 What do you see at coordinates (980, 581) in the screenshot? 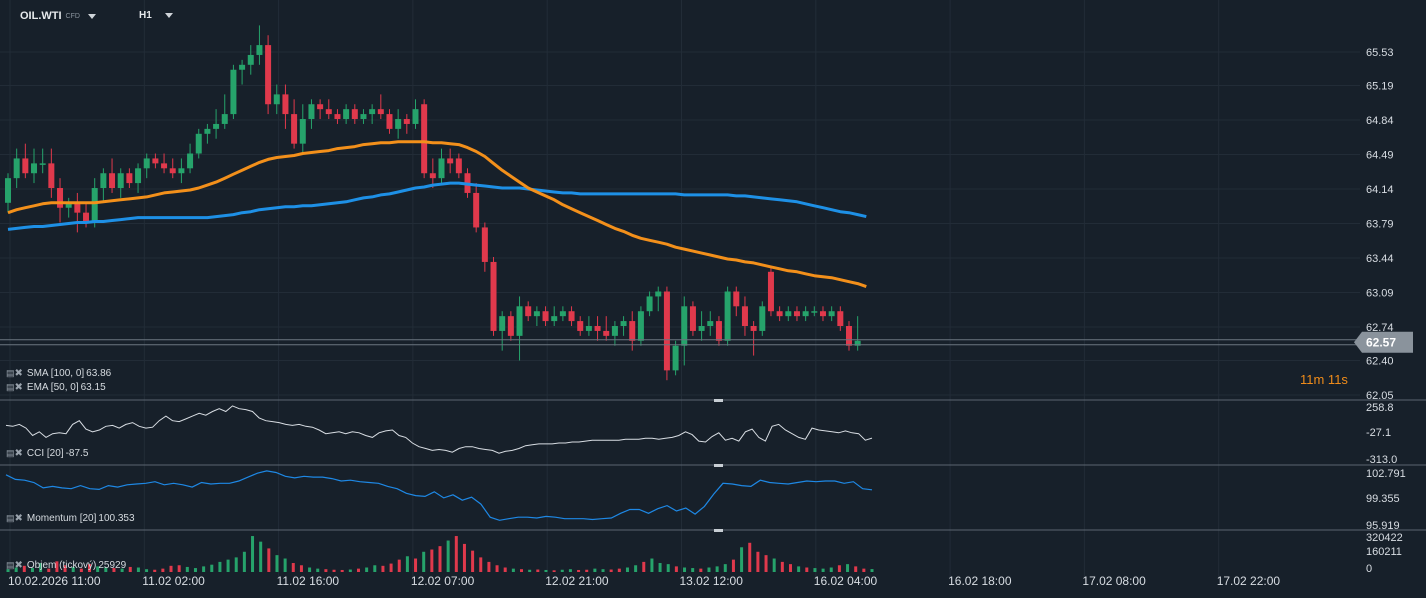
I see `time-axis-label: 16.02 18:00` at bounding box center [980, 581].